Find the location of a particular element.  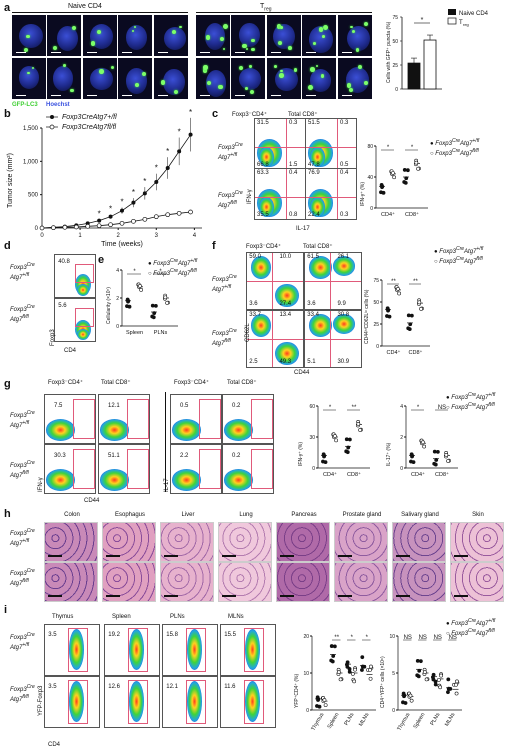

dot-ytick-label: 0 is located at coordinates (371, 209).